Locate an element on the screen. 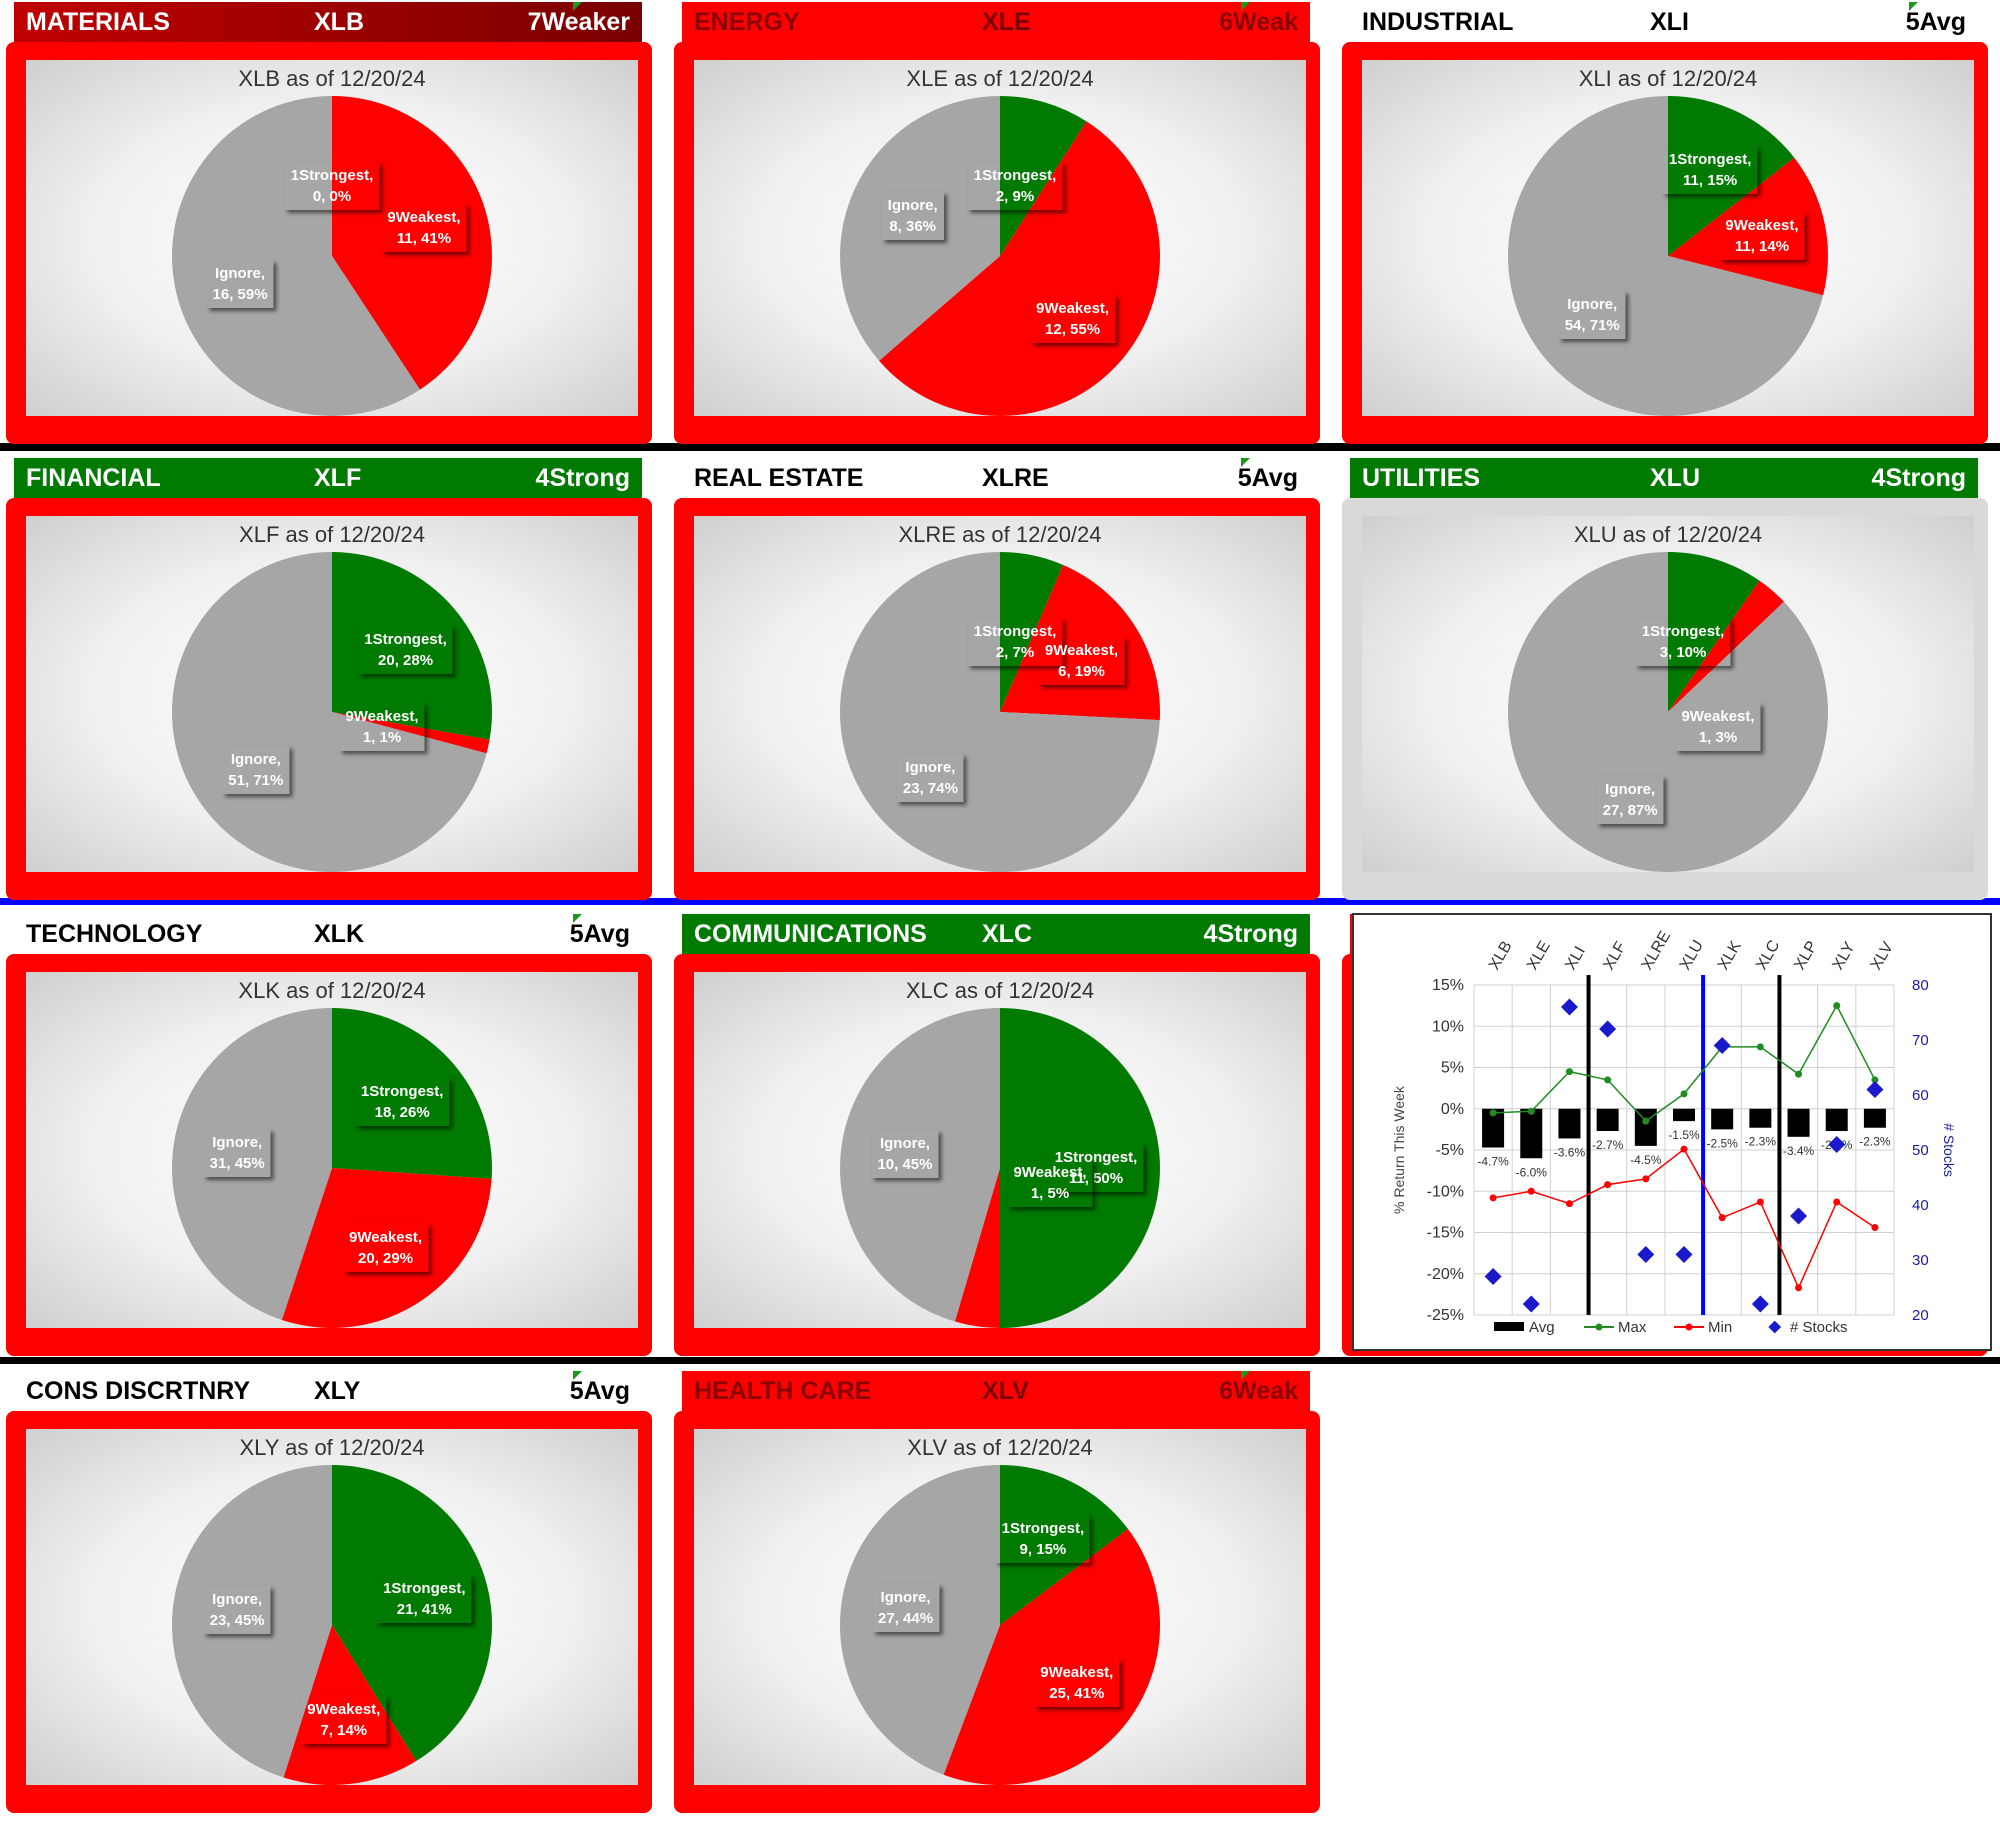  data-label-strong: 1Strongest, 20, 28% is located at coordinates (405, 650).